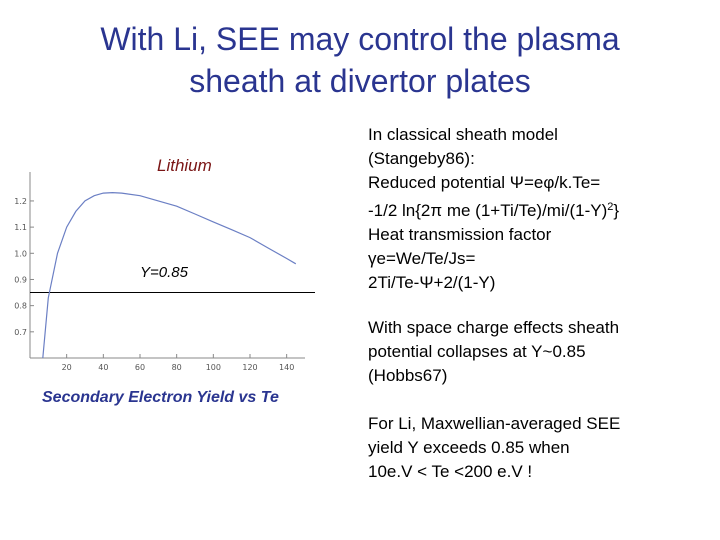  Describe the element at coordinates (103, 367) in the screenshot. I see `x-tick-label: 40` at that location.